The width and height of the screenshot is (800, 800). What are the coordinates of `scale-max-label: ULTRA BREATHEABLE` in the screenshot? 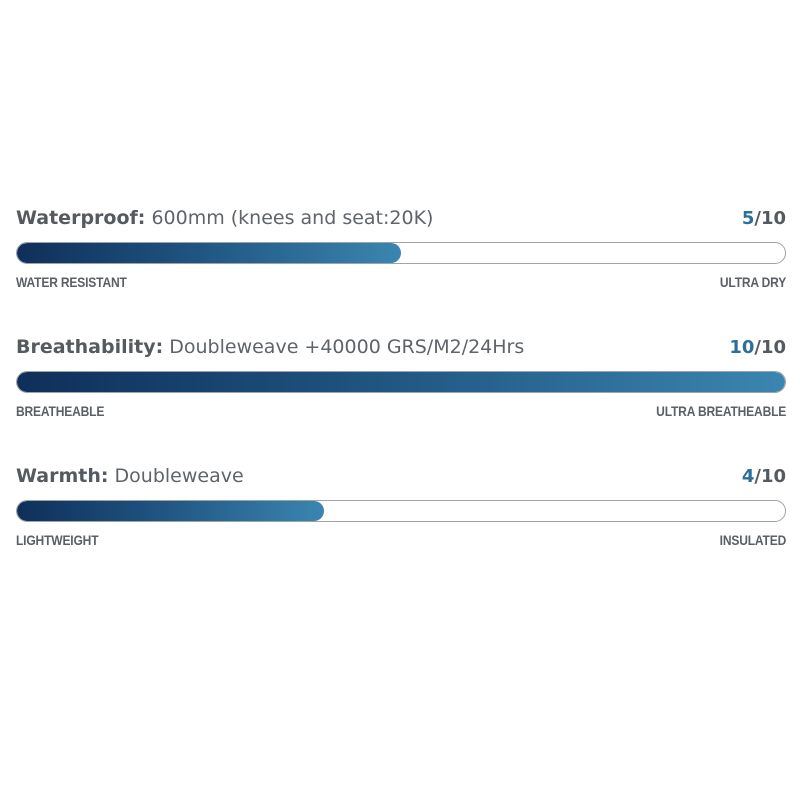 It's located at (721, 411).